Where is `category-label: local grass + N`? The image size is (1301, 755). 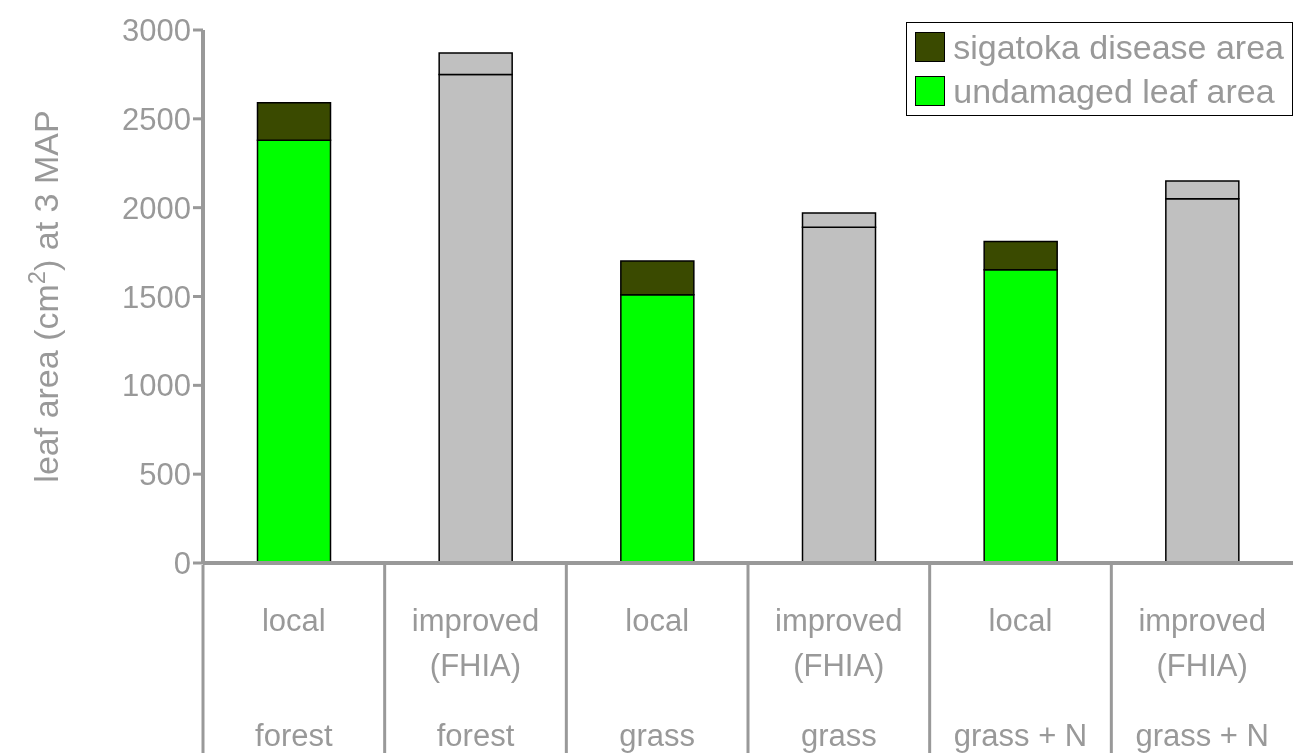
category-label: local grass + N is located at coordinates (1020, 678).